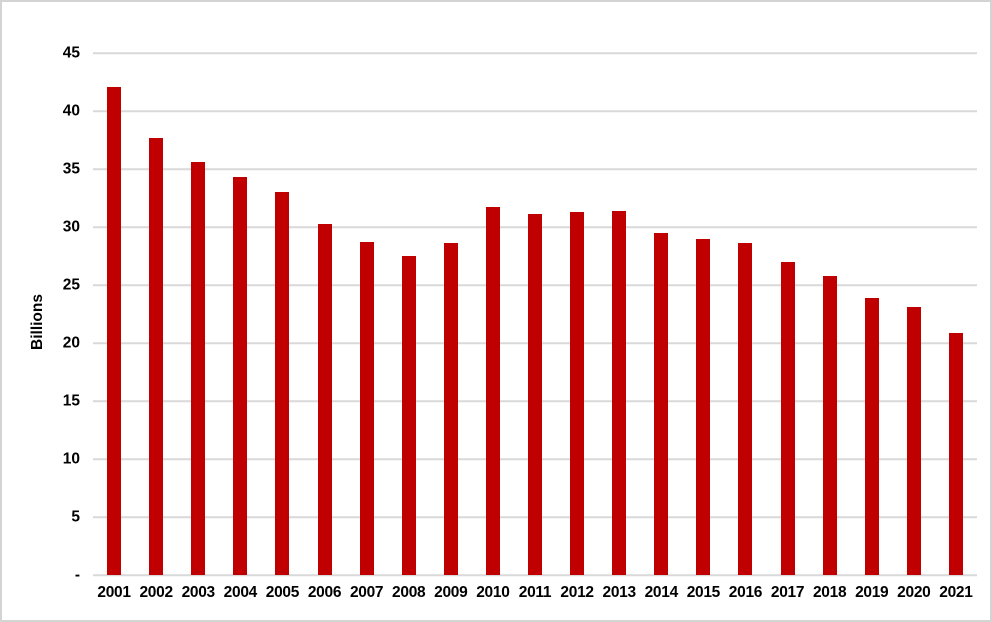 This screenshot has width=992, height=622. Describe the element at coordinates (114, 592) in the screenshot. I see `x-tick-label-2001: 2001` at that location.